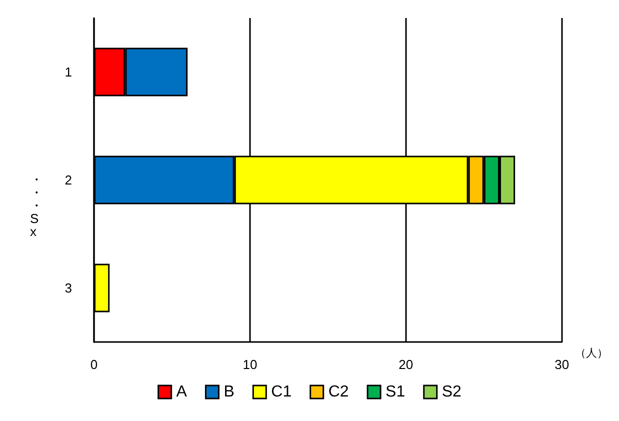  Describe the element at coordinates (36, 205) in the screenshot. I see `y-axis-title: ・・・Sx` at that location.